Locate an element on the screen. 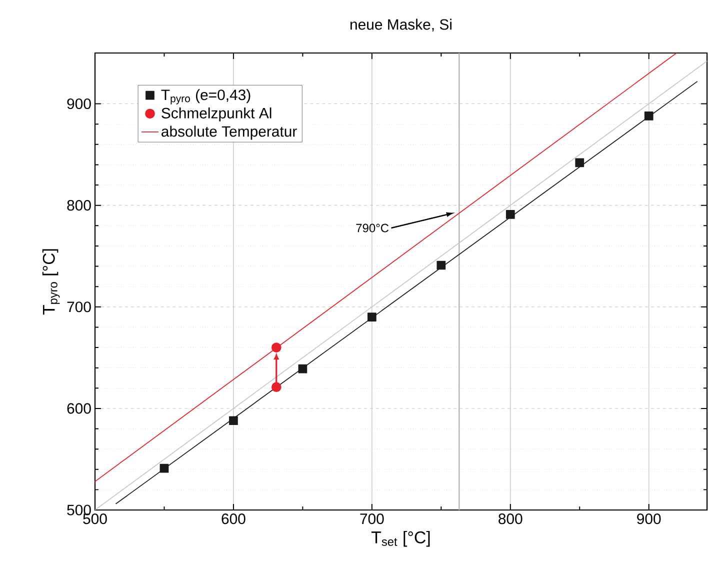  y-tick-label: 500 is located at coordinates (79, 510).